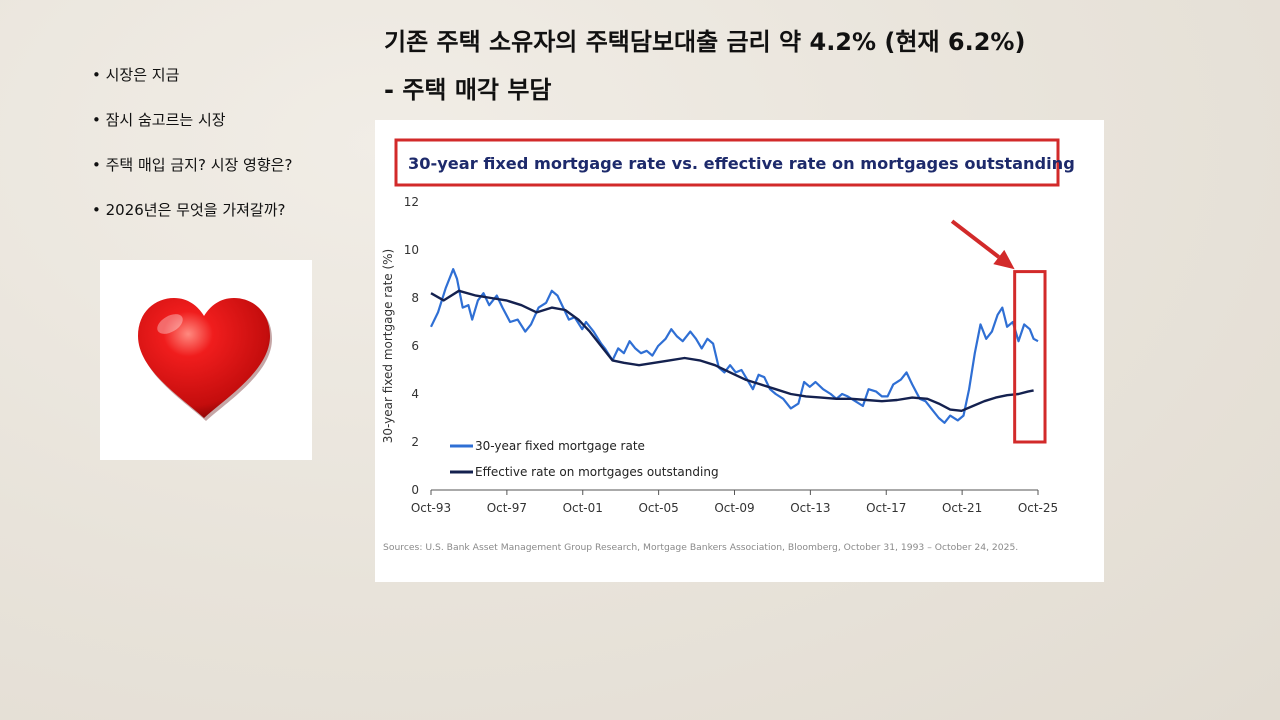 This screenshot has width=1280, height=720. I want to click on bullet-item: 시장은 지금, so click(192, 84).